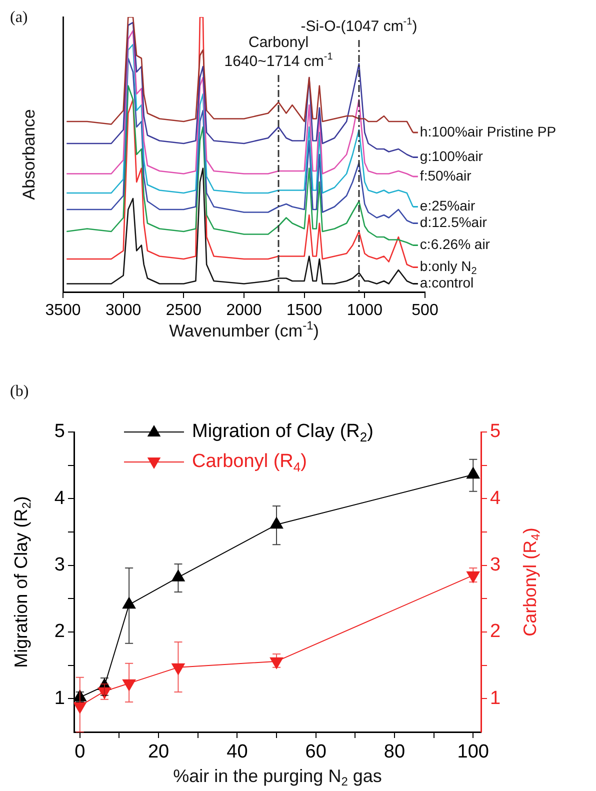 This screenshot has width=596, height=791. Describe the element at coordinates (184, 311) in the screenshot. I see `x-tick-label: 2500` at that location.